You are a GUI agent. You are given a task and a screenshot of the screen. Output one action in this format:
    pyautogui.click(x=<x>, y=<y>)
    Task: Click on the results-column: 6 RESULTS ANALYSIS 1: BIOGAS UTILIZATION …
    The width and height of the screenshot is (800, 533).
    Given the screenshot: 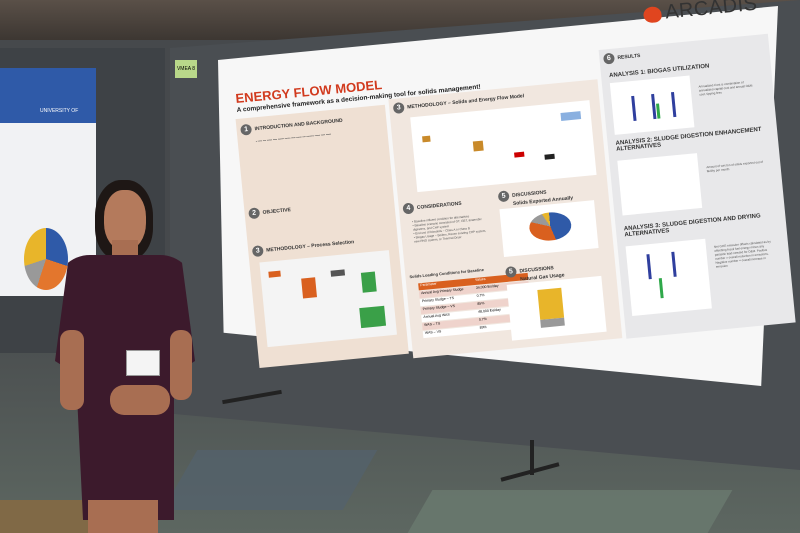 What is the action you would take?
    pyautogui.click(x=697, y=186)
    